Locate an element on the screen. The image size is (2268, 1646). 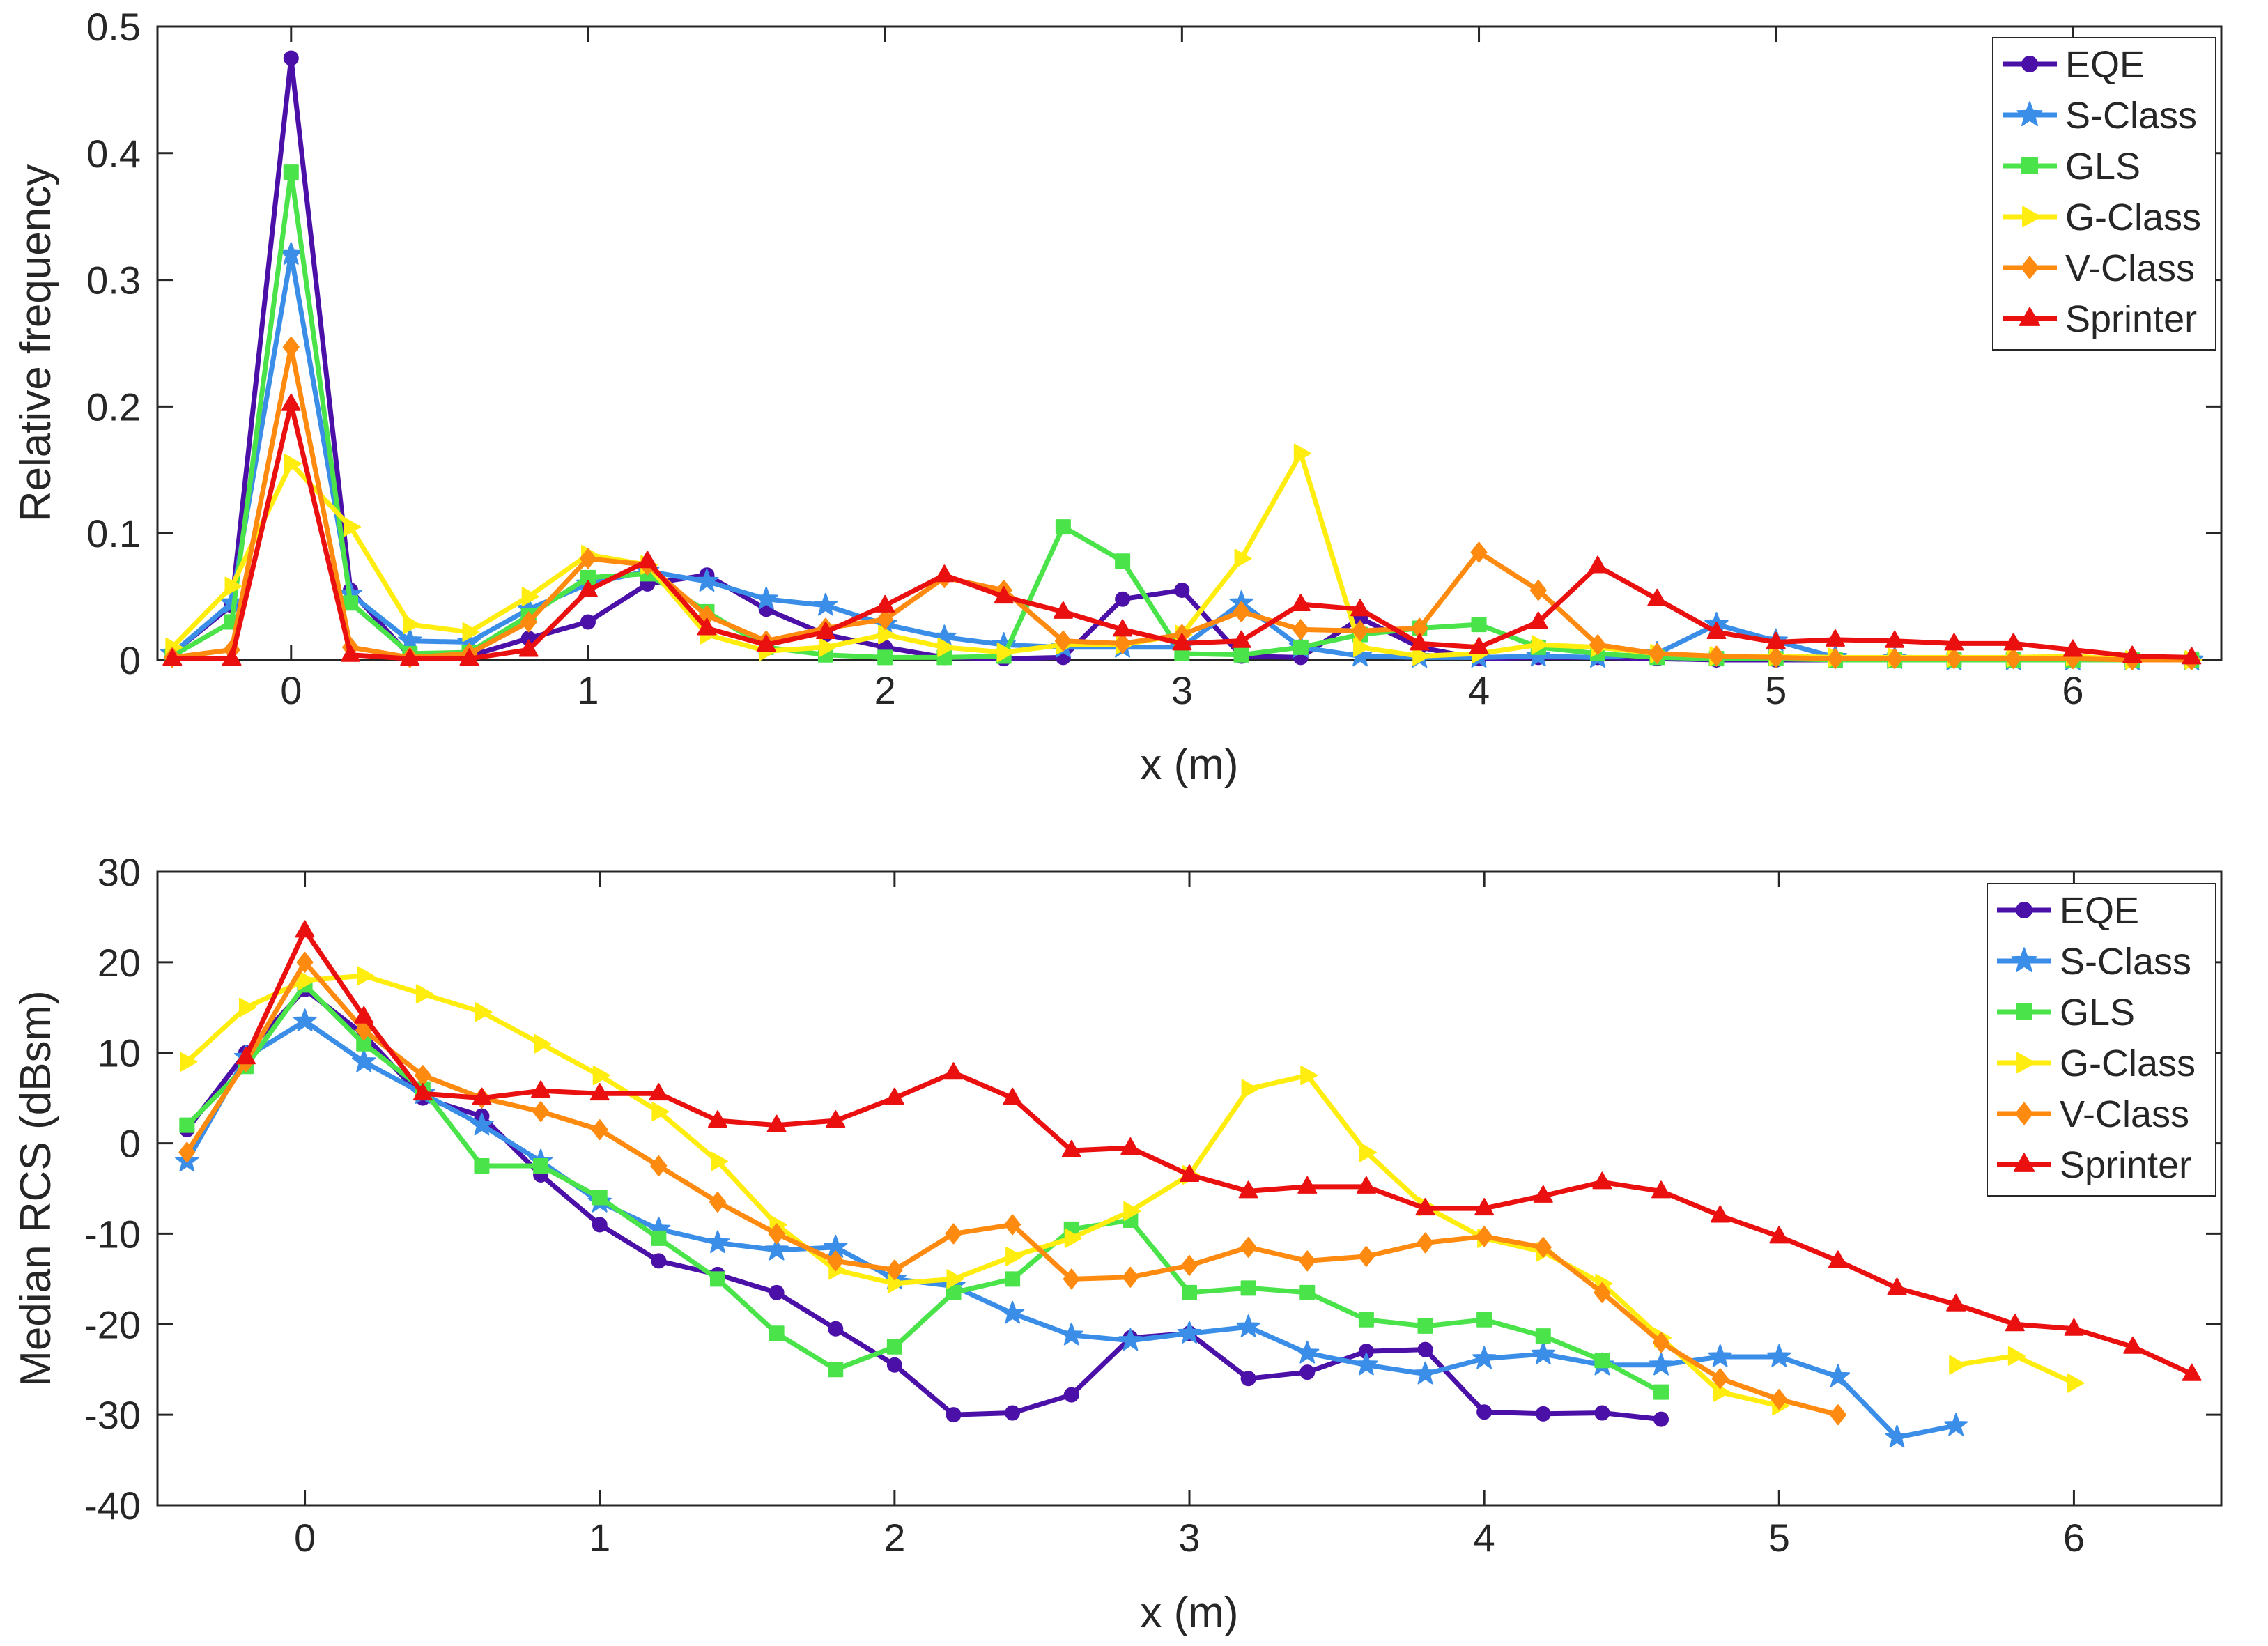
y-tick-label: -20 is located at coordinates (112, 1324).